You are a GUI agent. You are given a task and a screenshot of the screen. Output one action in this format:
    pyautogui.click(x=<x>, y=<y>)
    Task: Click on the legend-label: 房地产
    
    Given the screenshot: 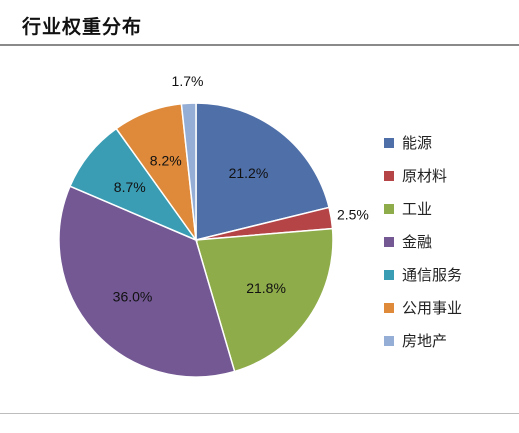 What is the action you would take?
    pyautogui.click(x=425, y=341)
    